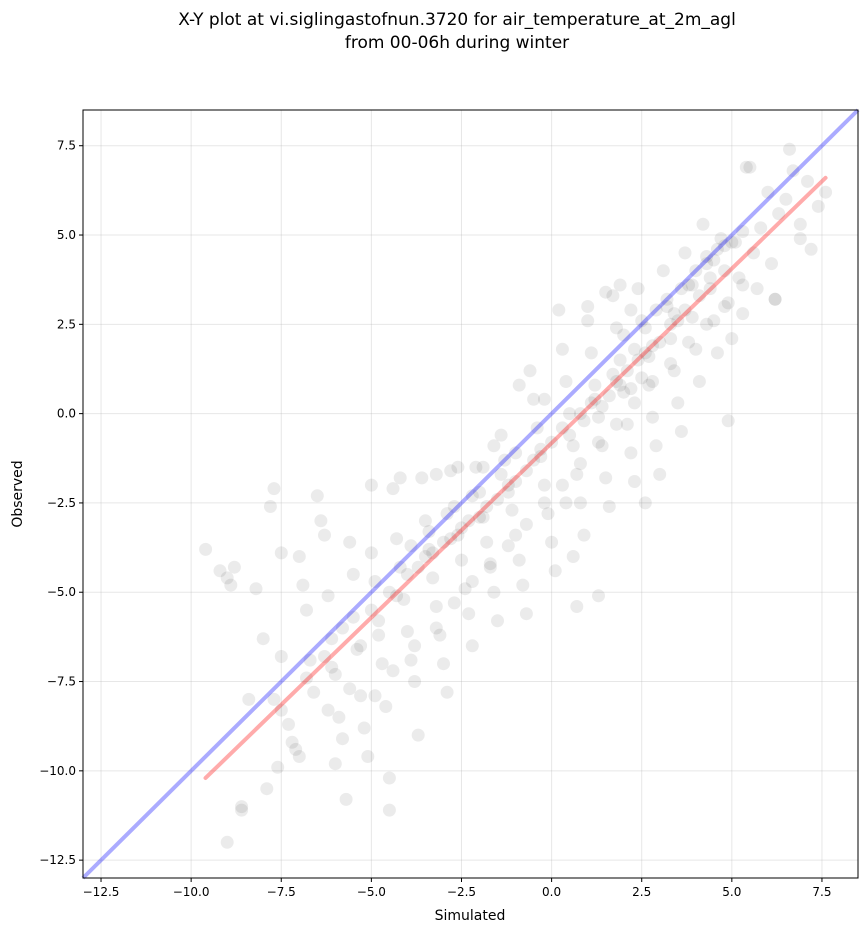 The width and height of the screenshot is (867, 934). What do you see at coordinates (61, 592) in the screenshot?
I see `y-tick-label: −5.0` at bounding box center [61, 592].